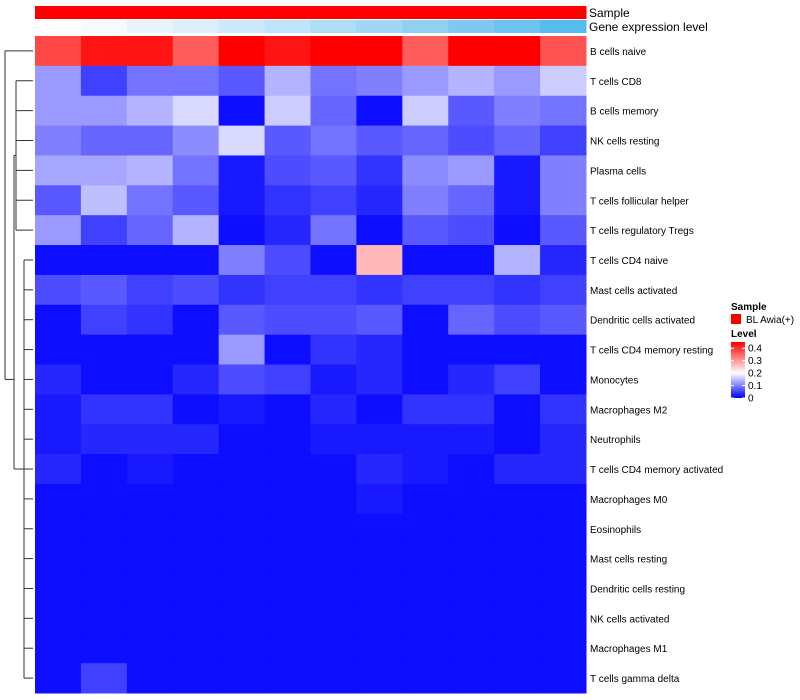  I want to click on row-dendrogram, so click(18, 364).